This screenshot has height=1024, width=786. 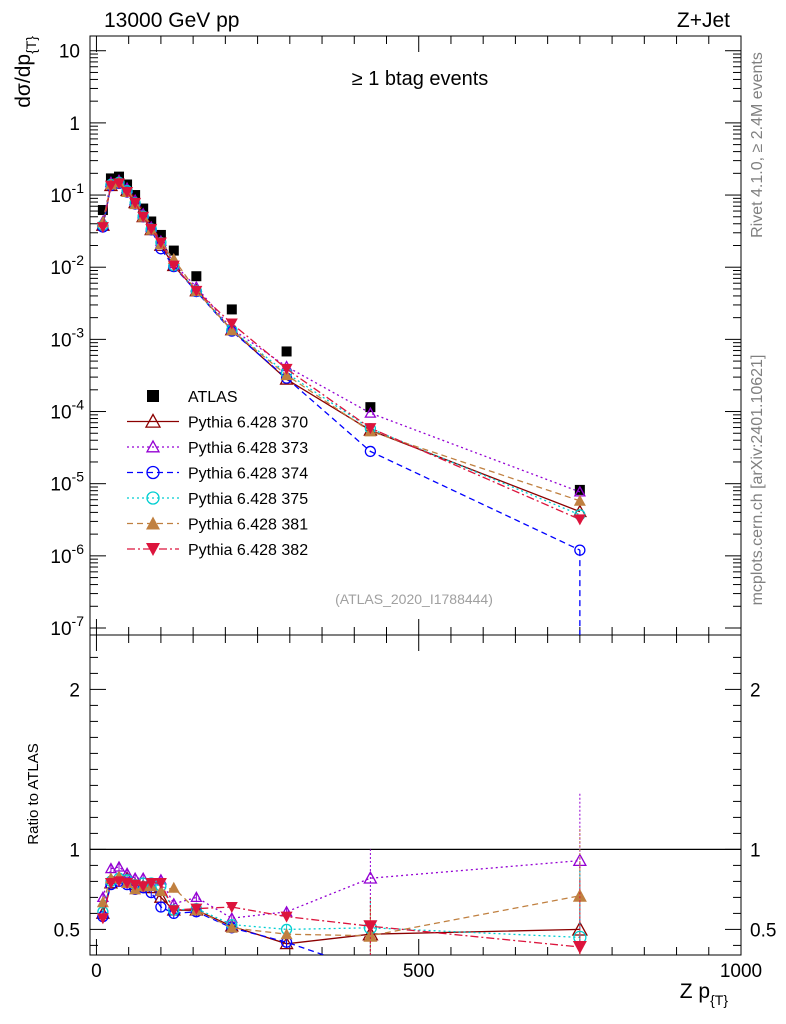 I want to click on ratio-y-axis-label: Ratio to ATLAS, so click(x=33, y=793).